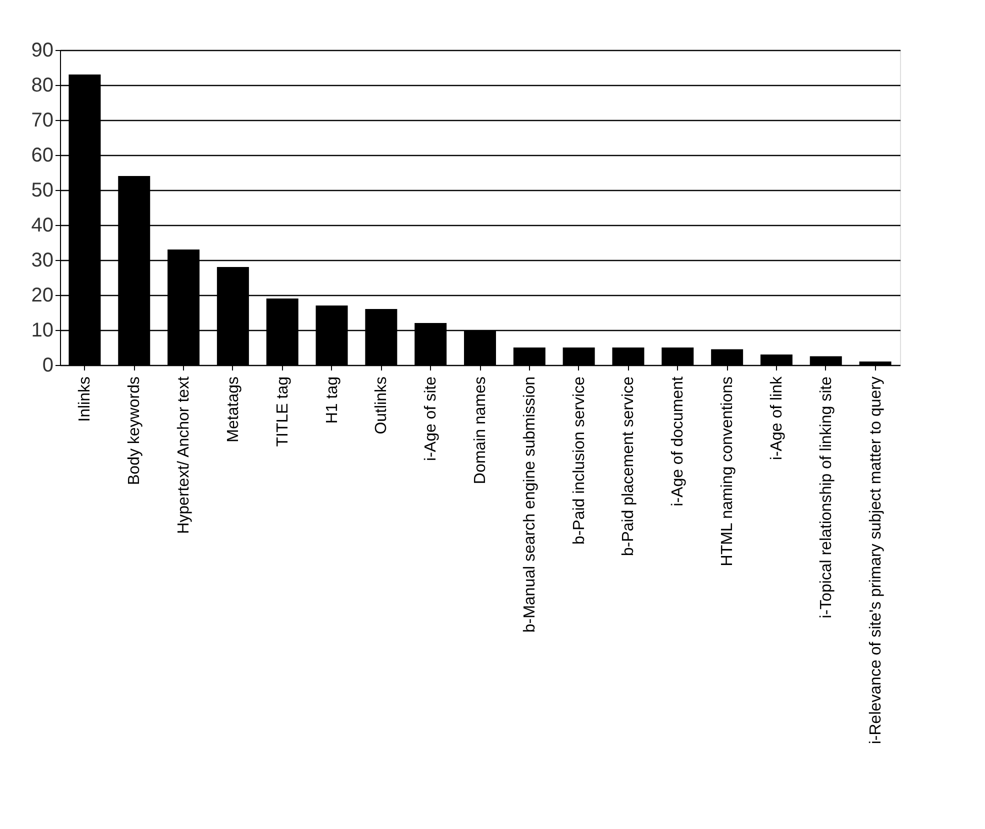 The height and width of the screenshot is (829, 985). Describe the element at coordinates (42, 85) in the screenshot. I see `y-tick-label: 80` at that location.